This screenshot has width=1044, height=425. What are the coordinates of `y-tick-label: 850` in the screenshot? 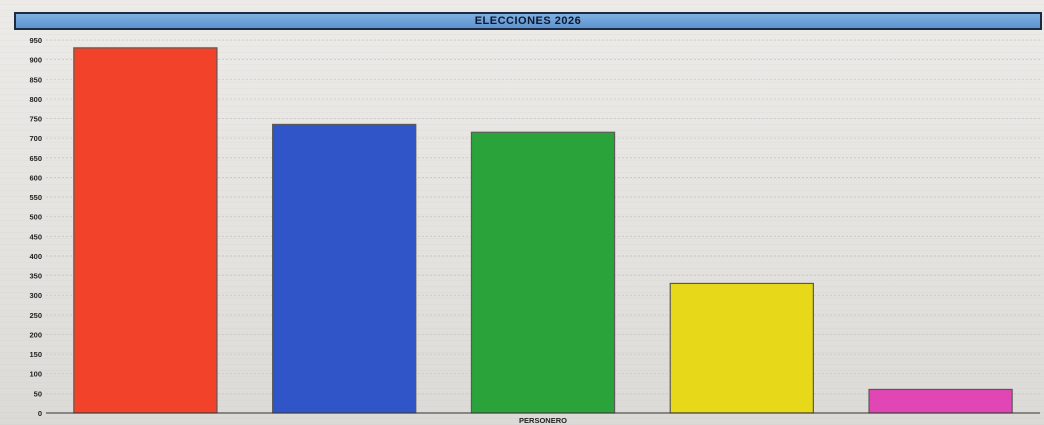 It's located at (35, 79).